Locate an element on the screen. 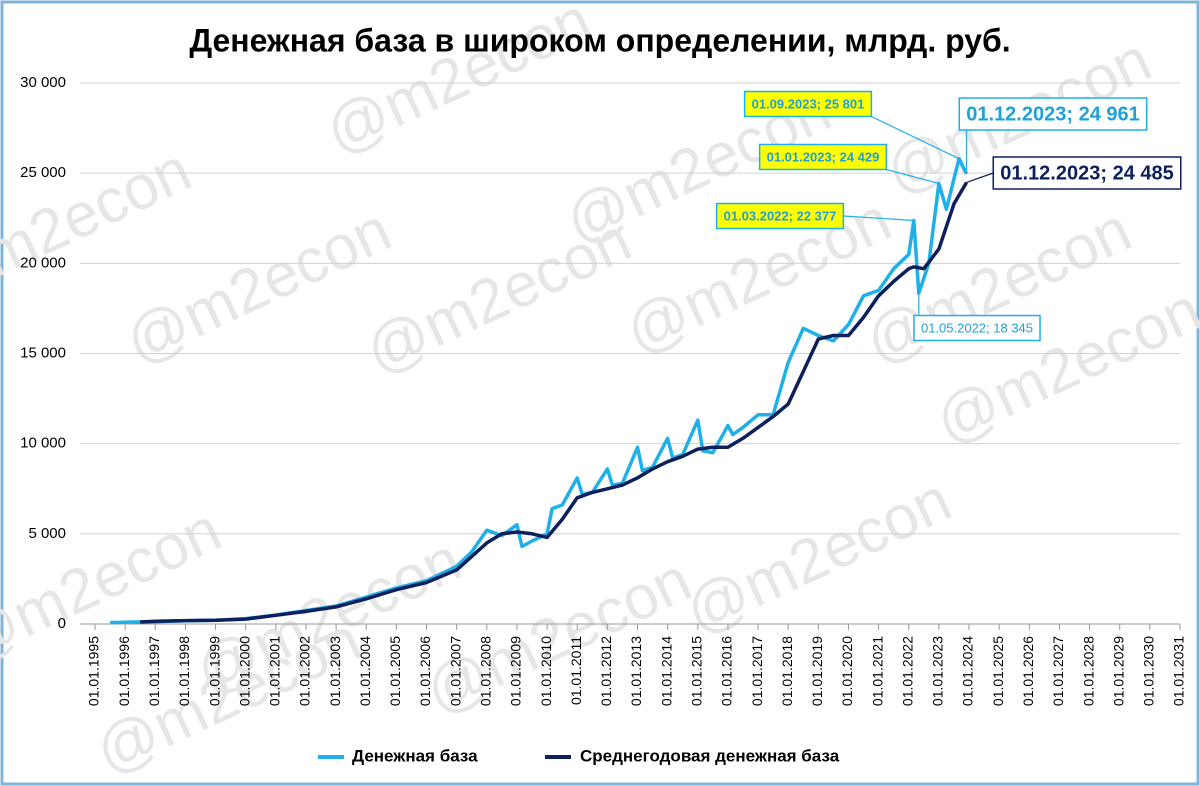 This screenshot has width=1200, height=786. x-tick-label: 01.01.2025 is located at coordinates (998, 671).